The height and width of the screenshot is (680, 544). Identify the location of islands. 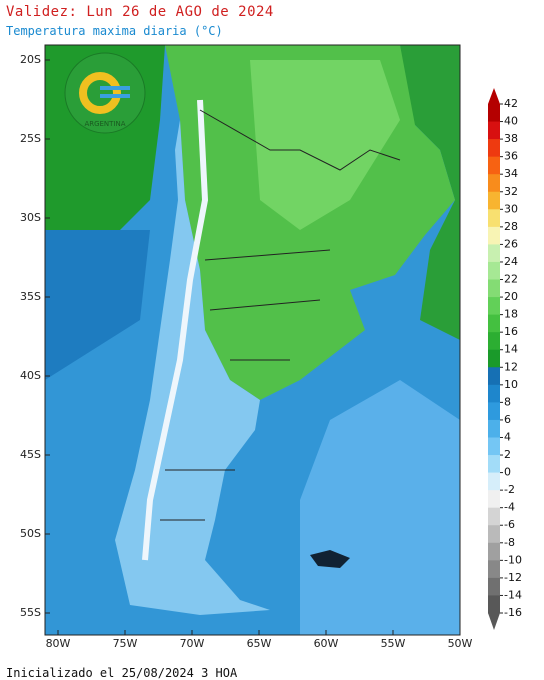
(330, 559).